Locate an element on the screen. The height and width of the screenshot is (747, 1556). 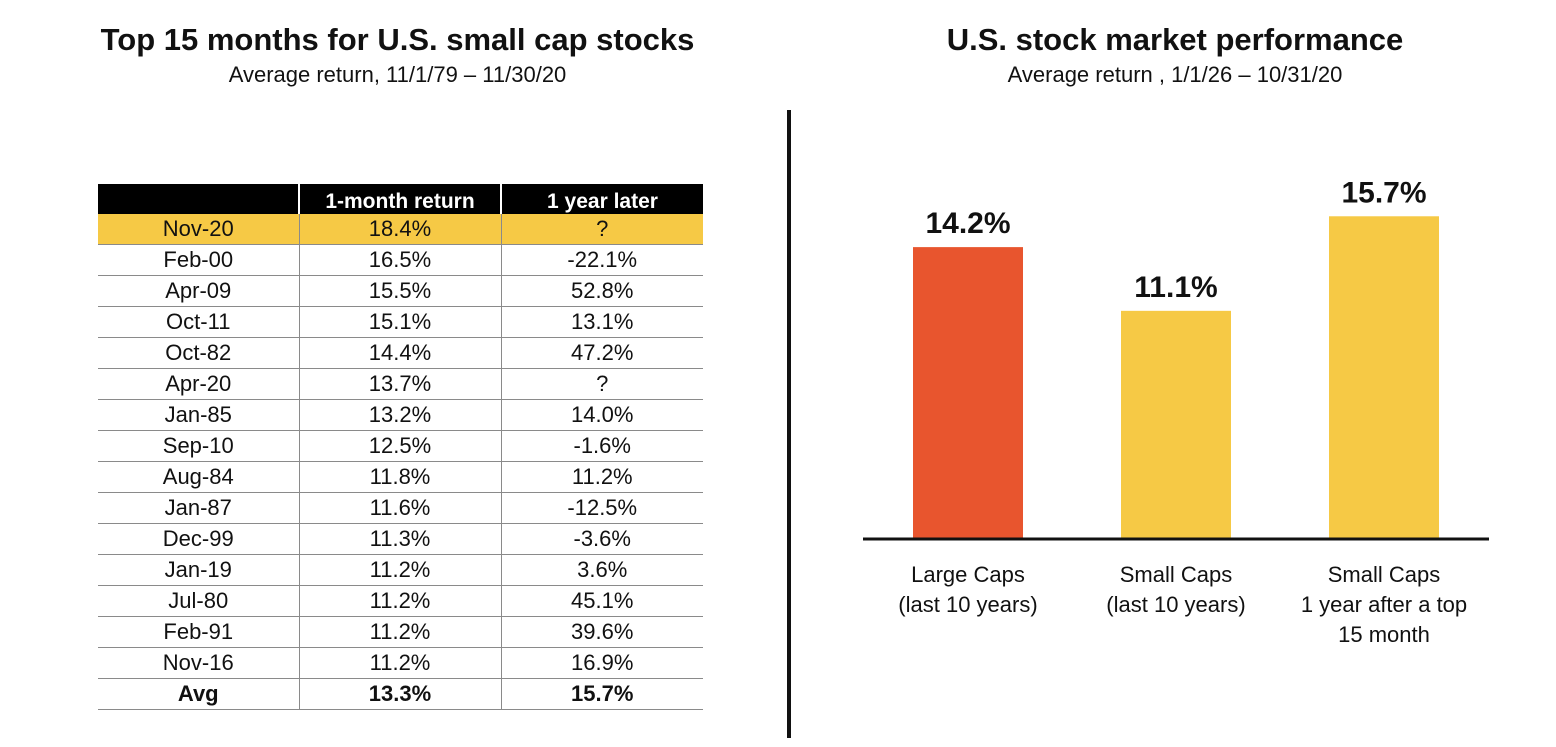
header-one-year-later: 1 year later is located at coordinates (602, 199).